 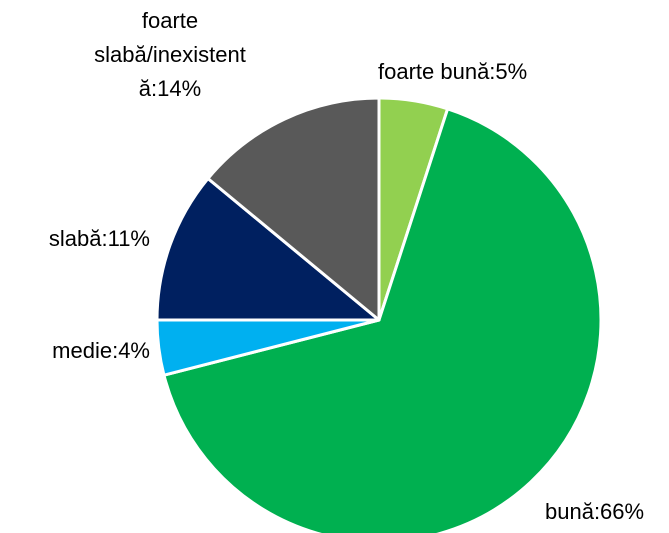 What do you see at coordinates (101, 350) in the screenshot?
I see `data-label: medie:4%` at bounding box center [101, 350].